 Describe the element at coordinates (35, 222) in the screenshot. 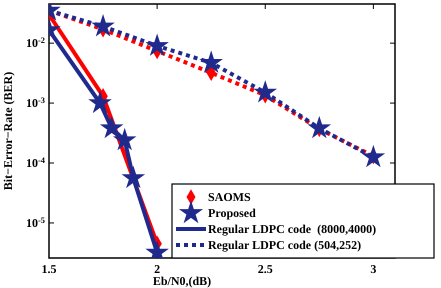

I see `y-tick-label: 10$^{-5}$` at that location.